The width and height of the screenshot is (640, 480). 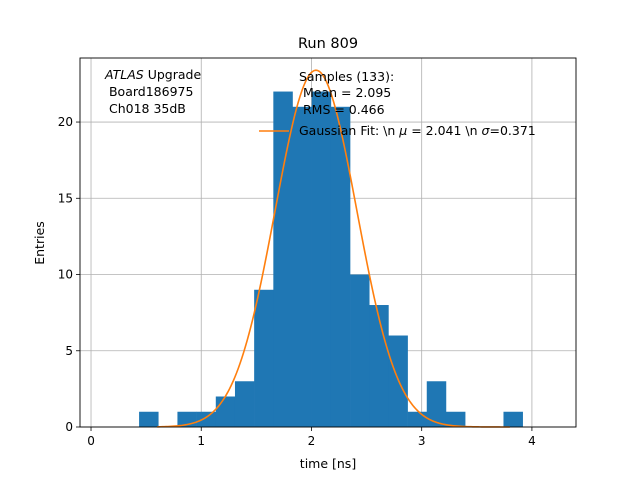 I want to click on atlas-label: ATLAS, so click(x=124, y=74).